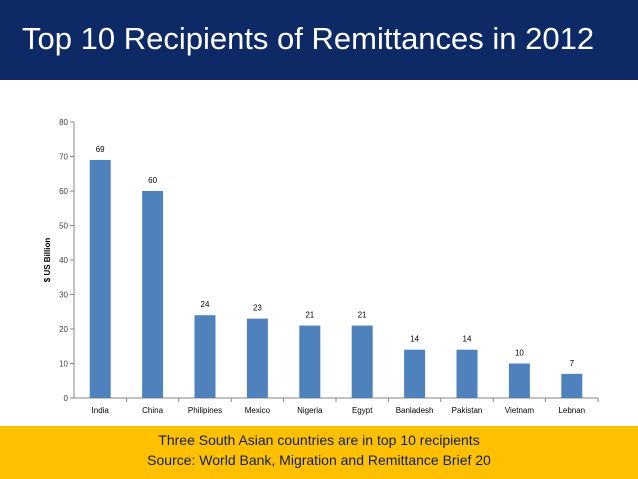 The image size is (638, 479). I want to click on data-label: 24, so click(205, 304).